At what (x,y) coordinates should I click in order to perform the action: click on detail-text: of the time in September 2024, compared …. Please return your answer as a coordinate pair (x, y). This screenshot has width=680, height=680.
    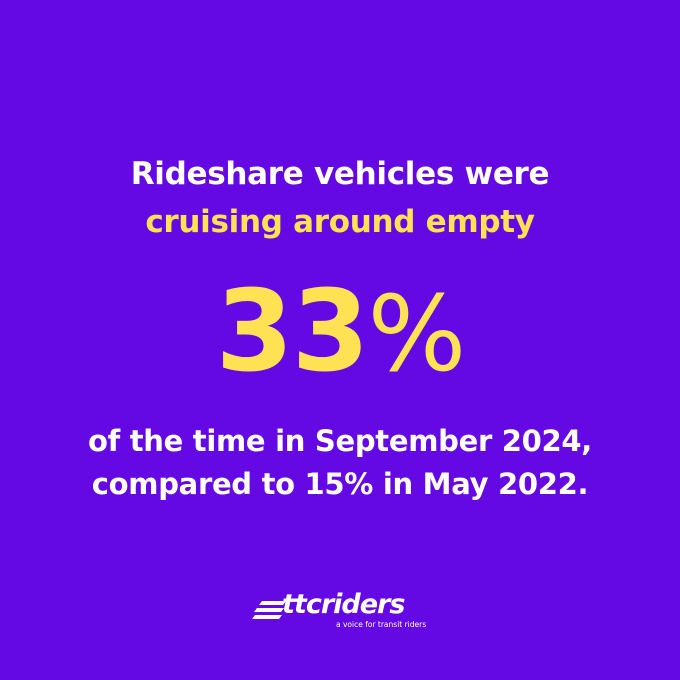
    Looking at the image, I should click on (340, 463).